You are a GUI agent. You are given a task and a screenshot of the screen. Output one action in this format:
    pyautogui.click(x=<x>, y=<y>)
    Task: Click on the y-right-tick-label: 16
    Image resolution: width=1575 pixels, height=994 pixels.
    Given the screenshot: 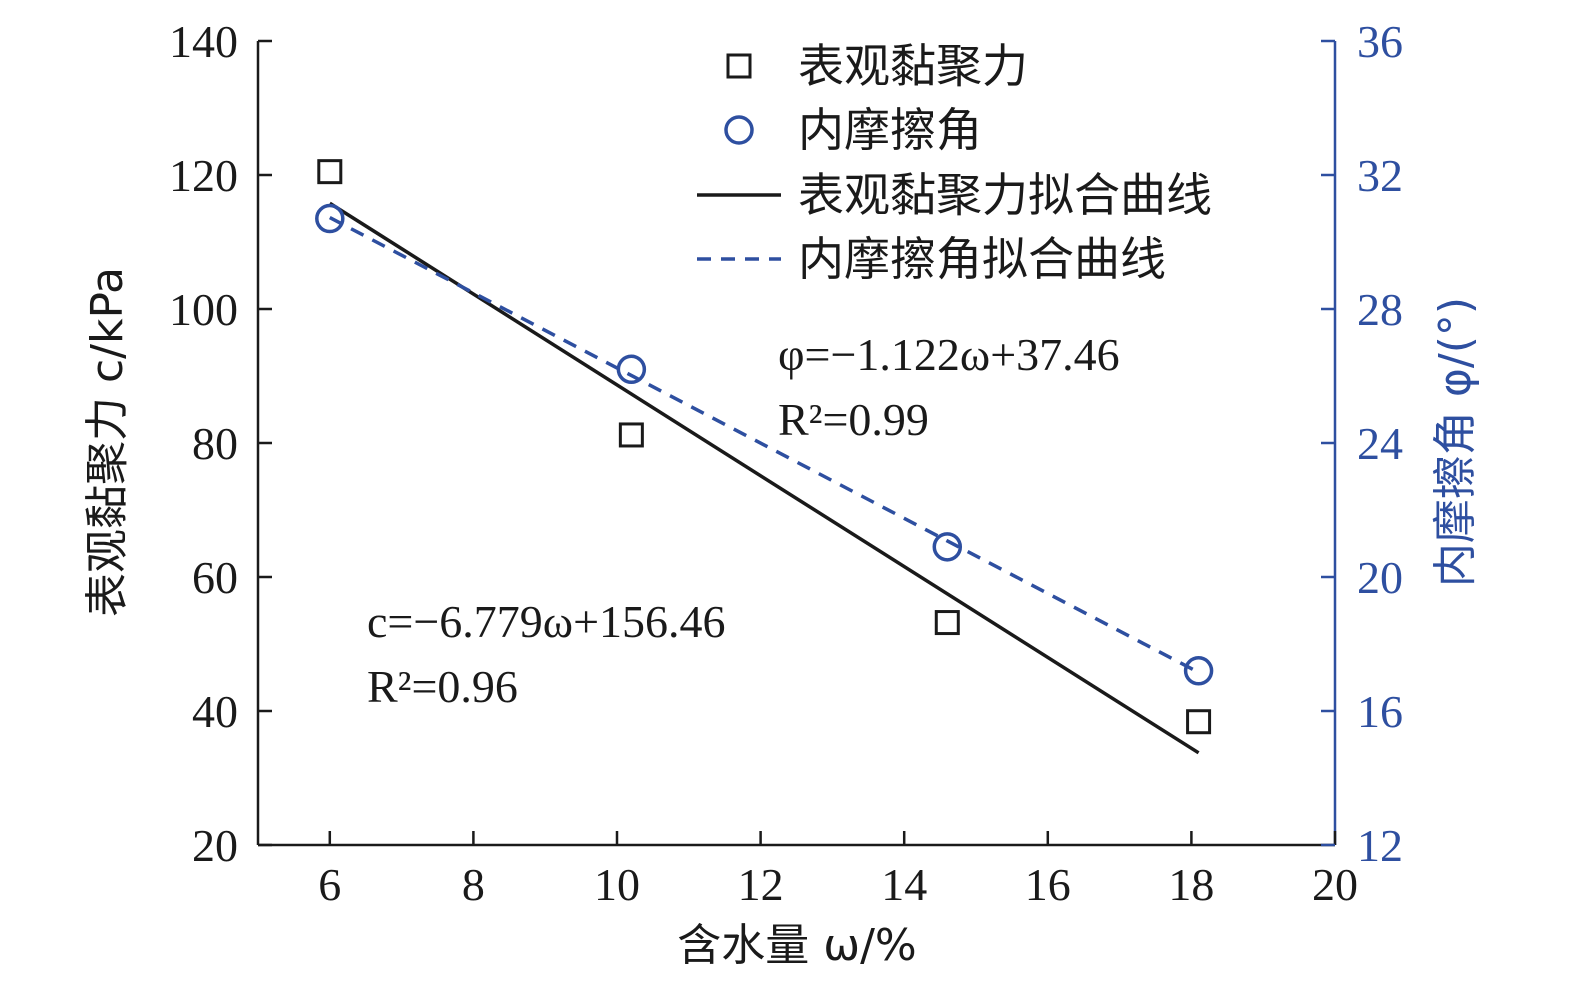 What is the action you would take?
    pyautogui.click(x=1380, y=711)
    